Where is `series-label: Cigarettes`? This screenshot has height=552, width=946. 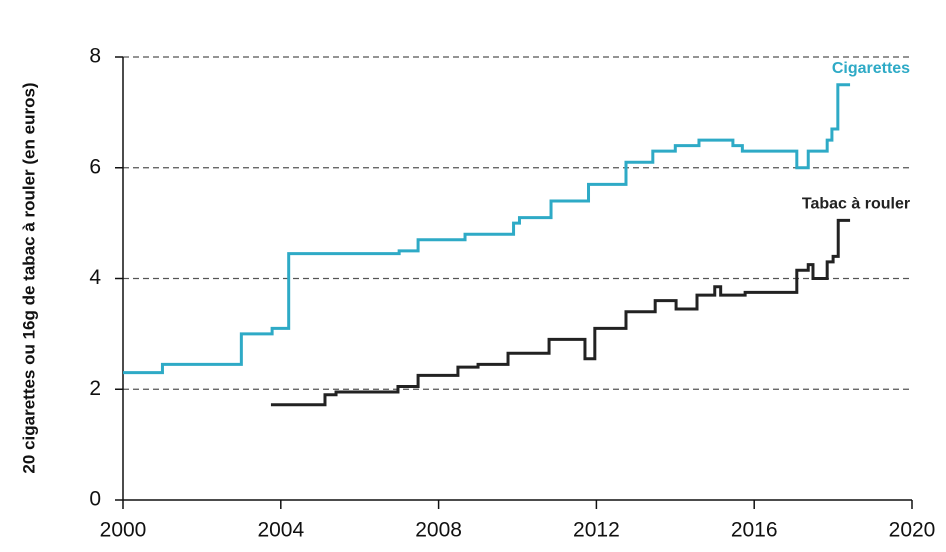 series-label: Cigarettes is located at coordinates (871, 68).